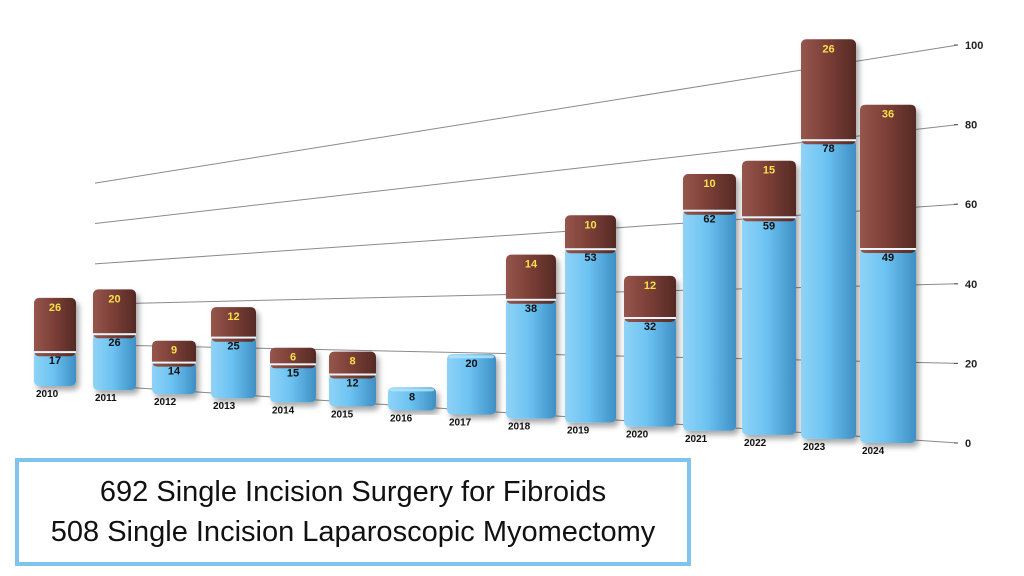 The height and width of the screenshot is (576, 1024). I want to click on x-tick-label: 2014, so click(283, 410).